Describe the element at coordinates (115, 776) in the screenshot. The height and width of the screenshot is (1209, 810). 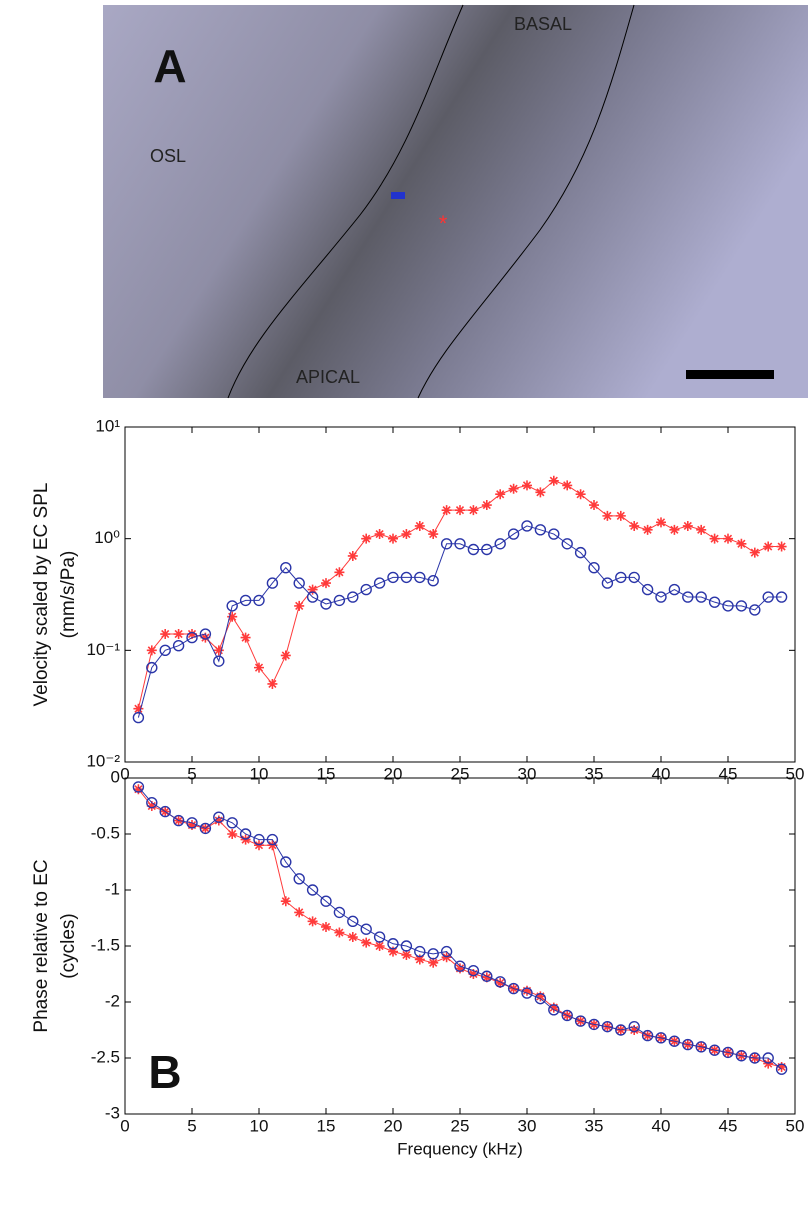
I see `y-tick-label: 0` at that location.